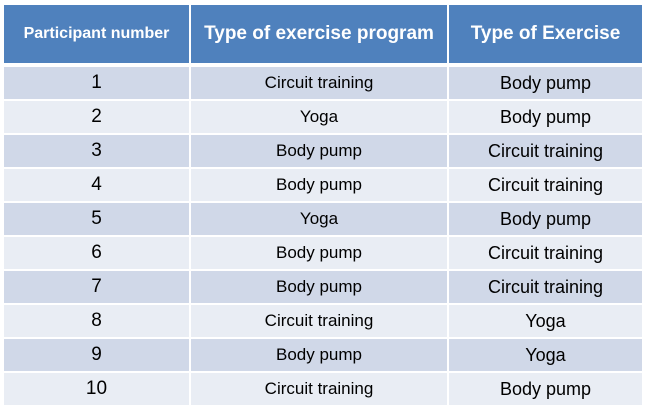  What do you see at coordinates (545, 36) in the screenshot?
I see `header-exercise-type: Type of Exercise` at bounding box center [545, 36].